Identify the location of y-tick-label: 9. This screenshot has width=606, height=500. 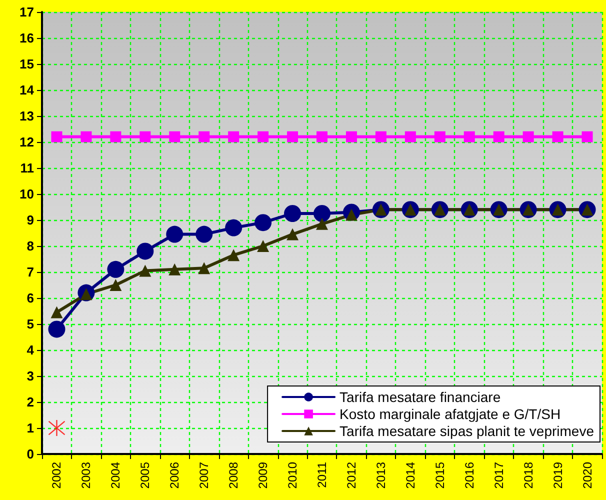
(30, 220).